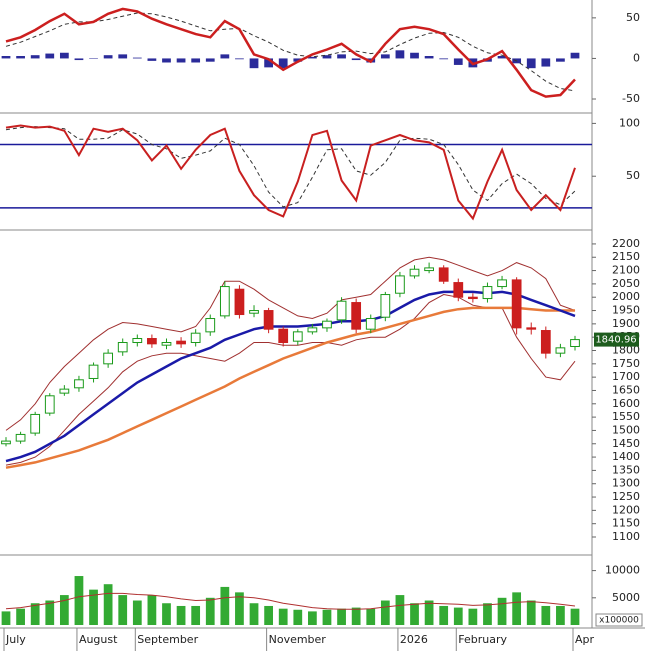  Describe the element at coordinates (15, 639) in the screenshot. I see `x-tick-label: July` at that location.